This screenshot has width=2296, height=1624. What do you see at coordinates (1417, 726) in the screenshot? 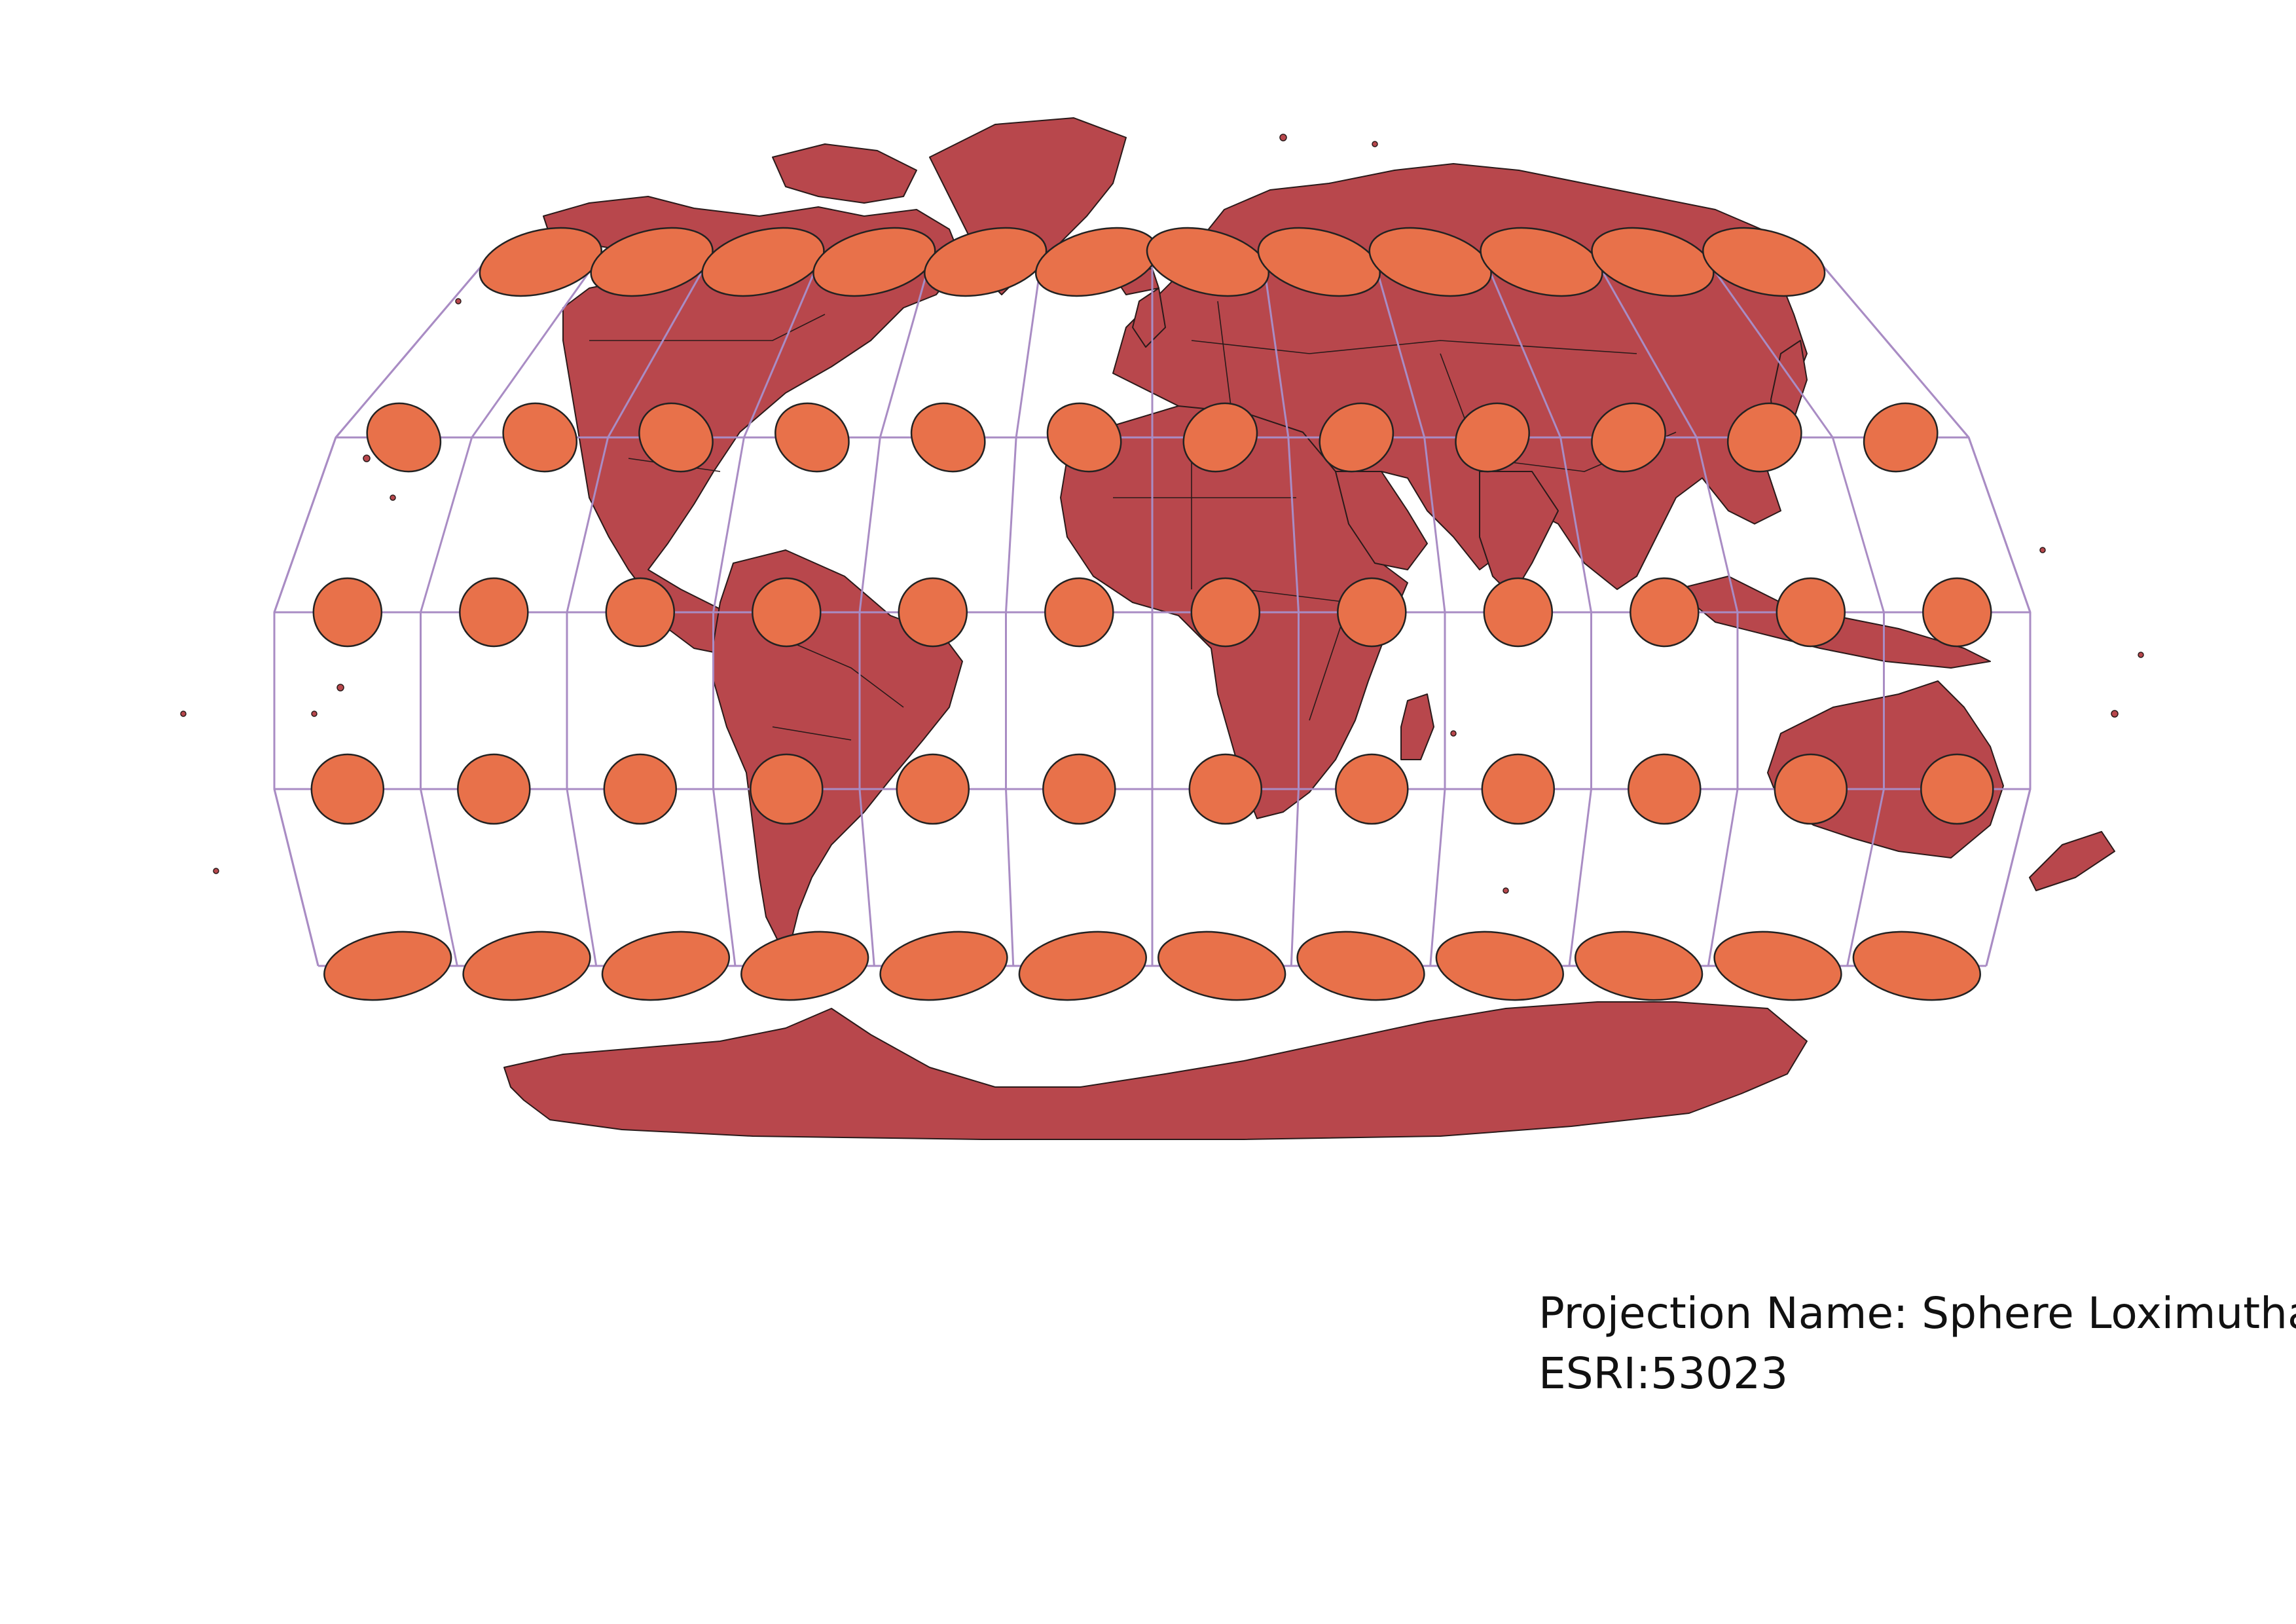
I see `madagascar-landmass` at bounding box center [1417, 726].